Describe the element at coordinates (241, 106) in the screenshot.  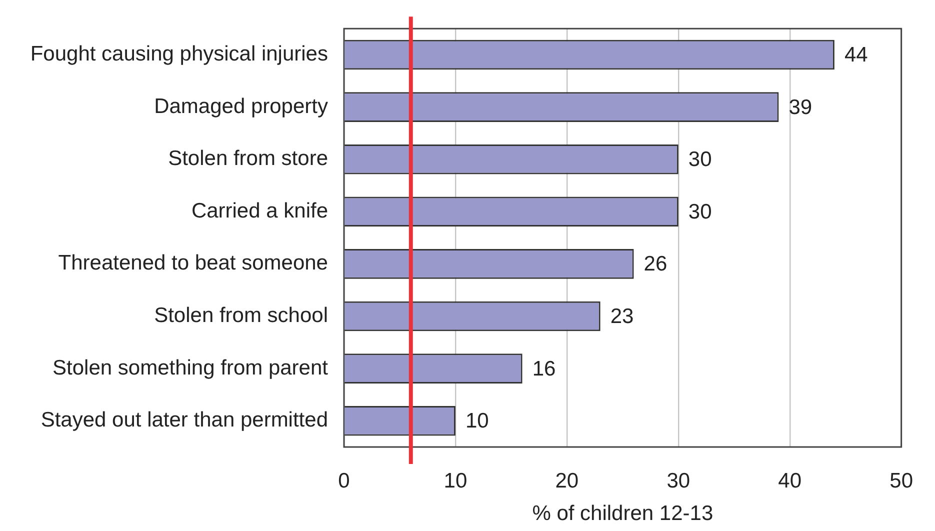
I see `y-tick-label: Damaged property` at that location.